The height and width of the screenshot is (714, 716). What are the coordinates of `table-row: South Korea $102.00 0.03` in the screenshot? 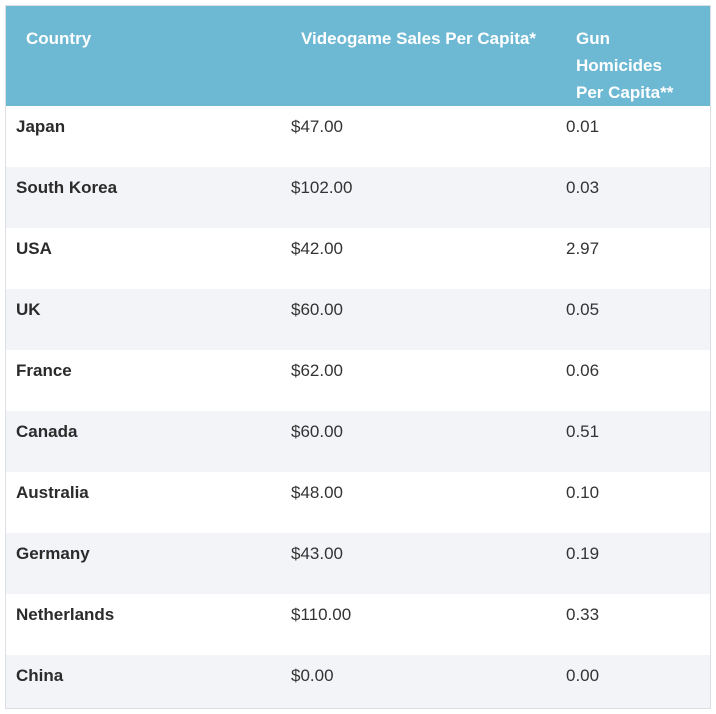 It's located at (358, 197).